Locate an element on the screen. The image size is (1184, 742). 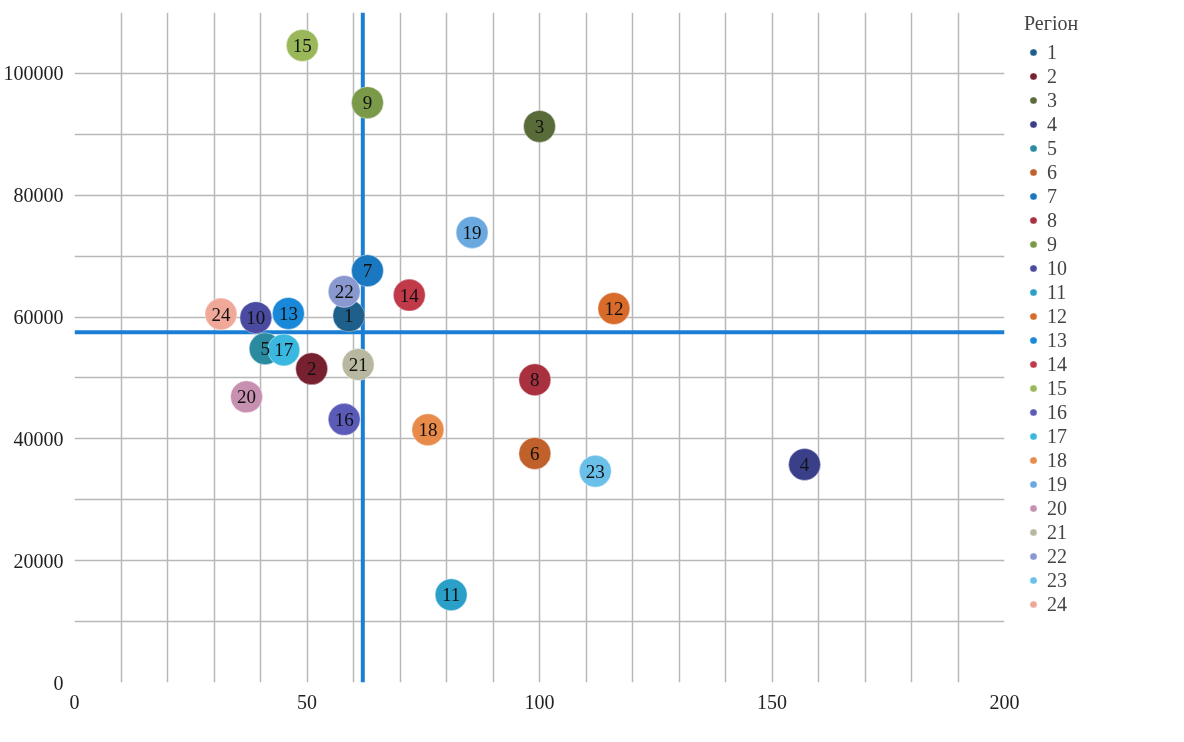
legend-label: 1 is located at coordinates (1052, 52).